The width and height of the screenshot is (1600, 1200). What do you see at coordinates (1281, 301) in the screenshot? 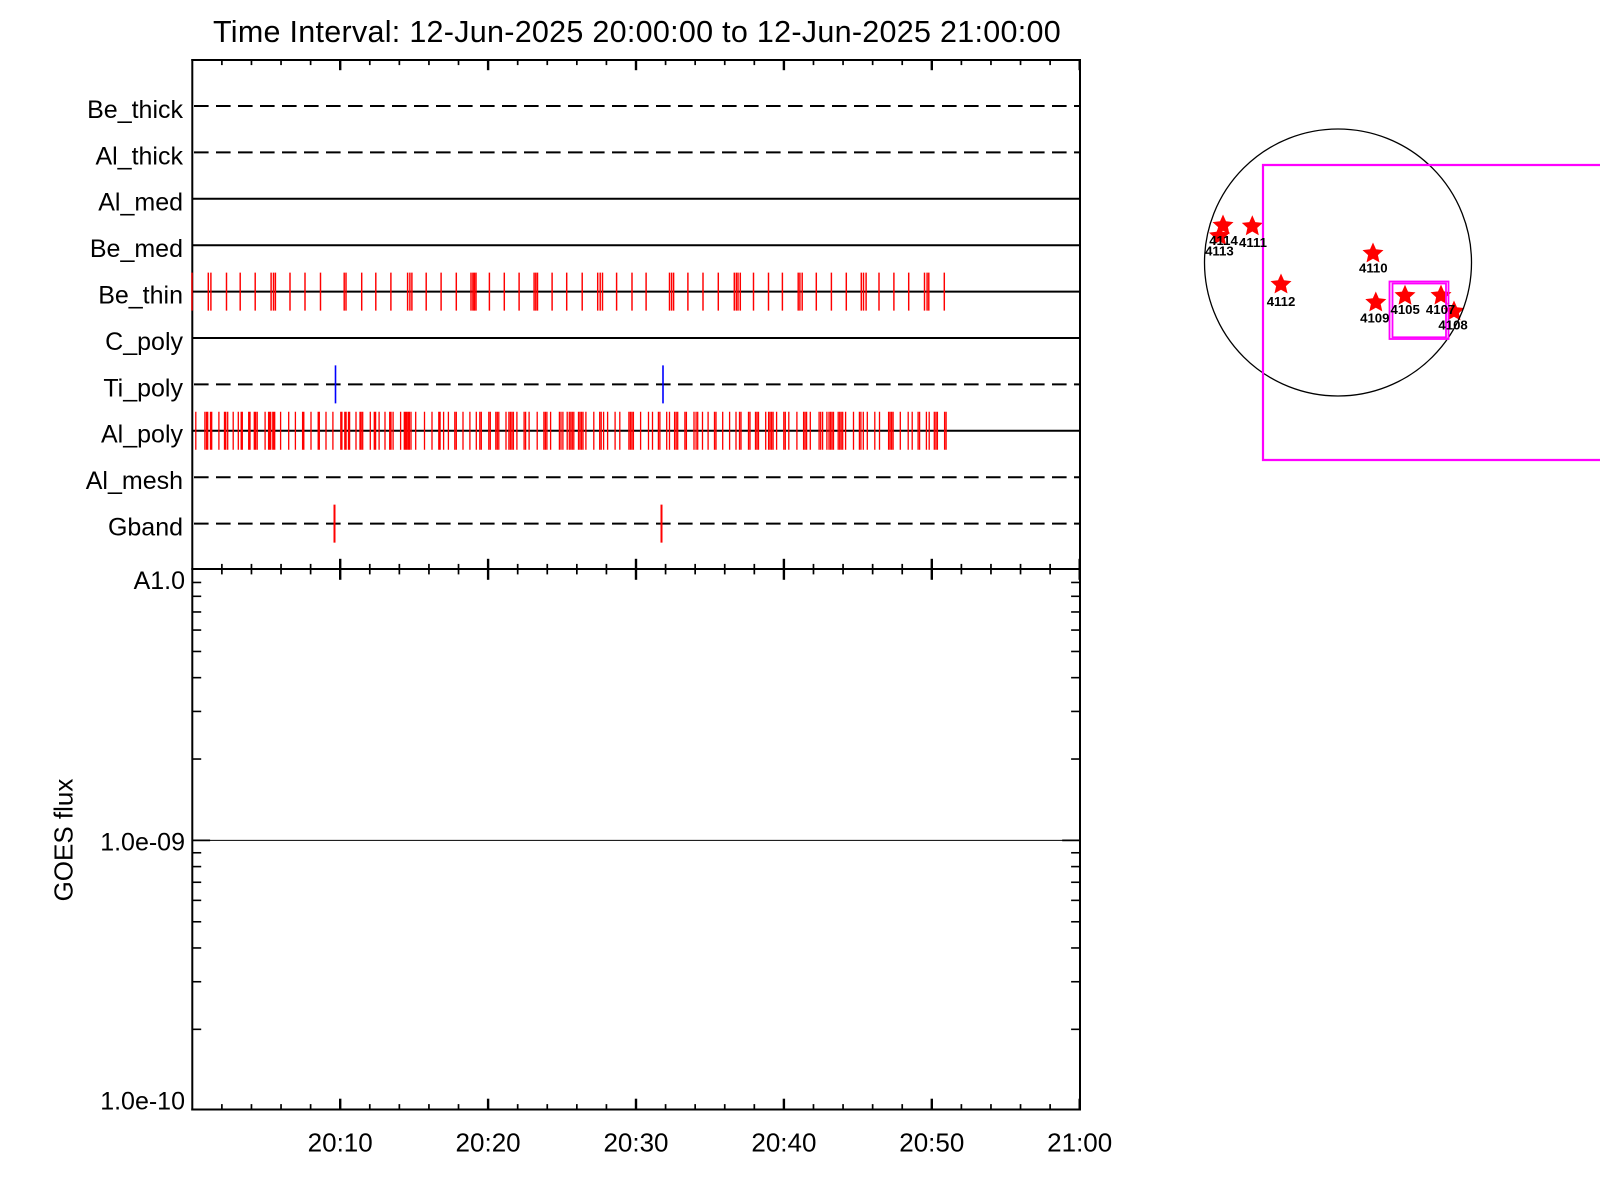
I see `svg-text: 4112` at bounding box center [1281, 301].